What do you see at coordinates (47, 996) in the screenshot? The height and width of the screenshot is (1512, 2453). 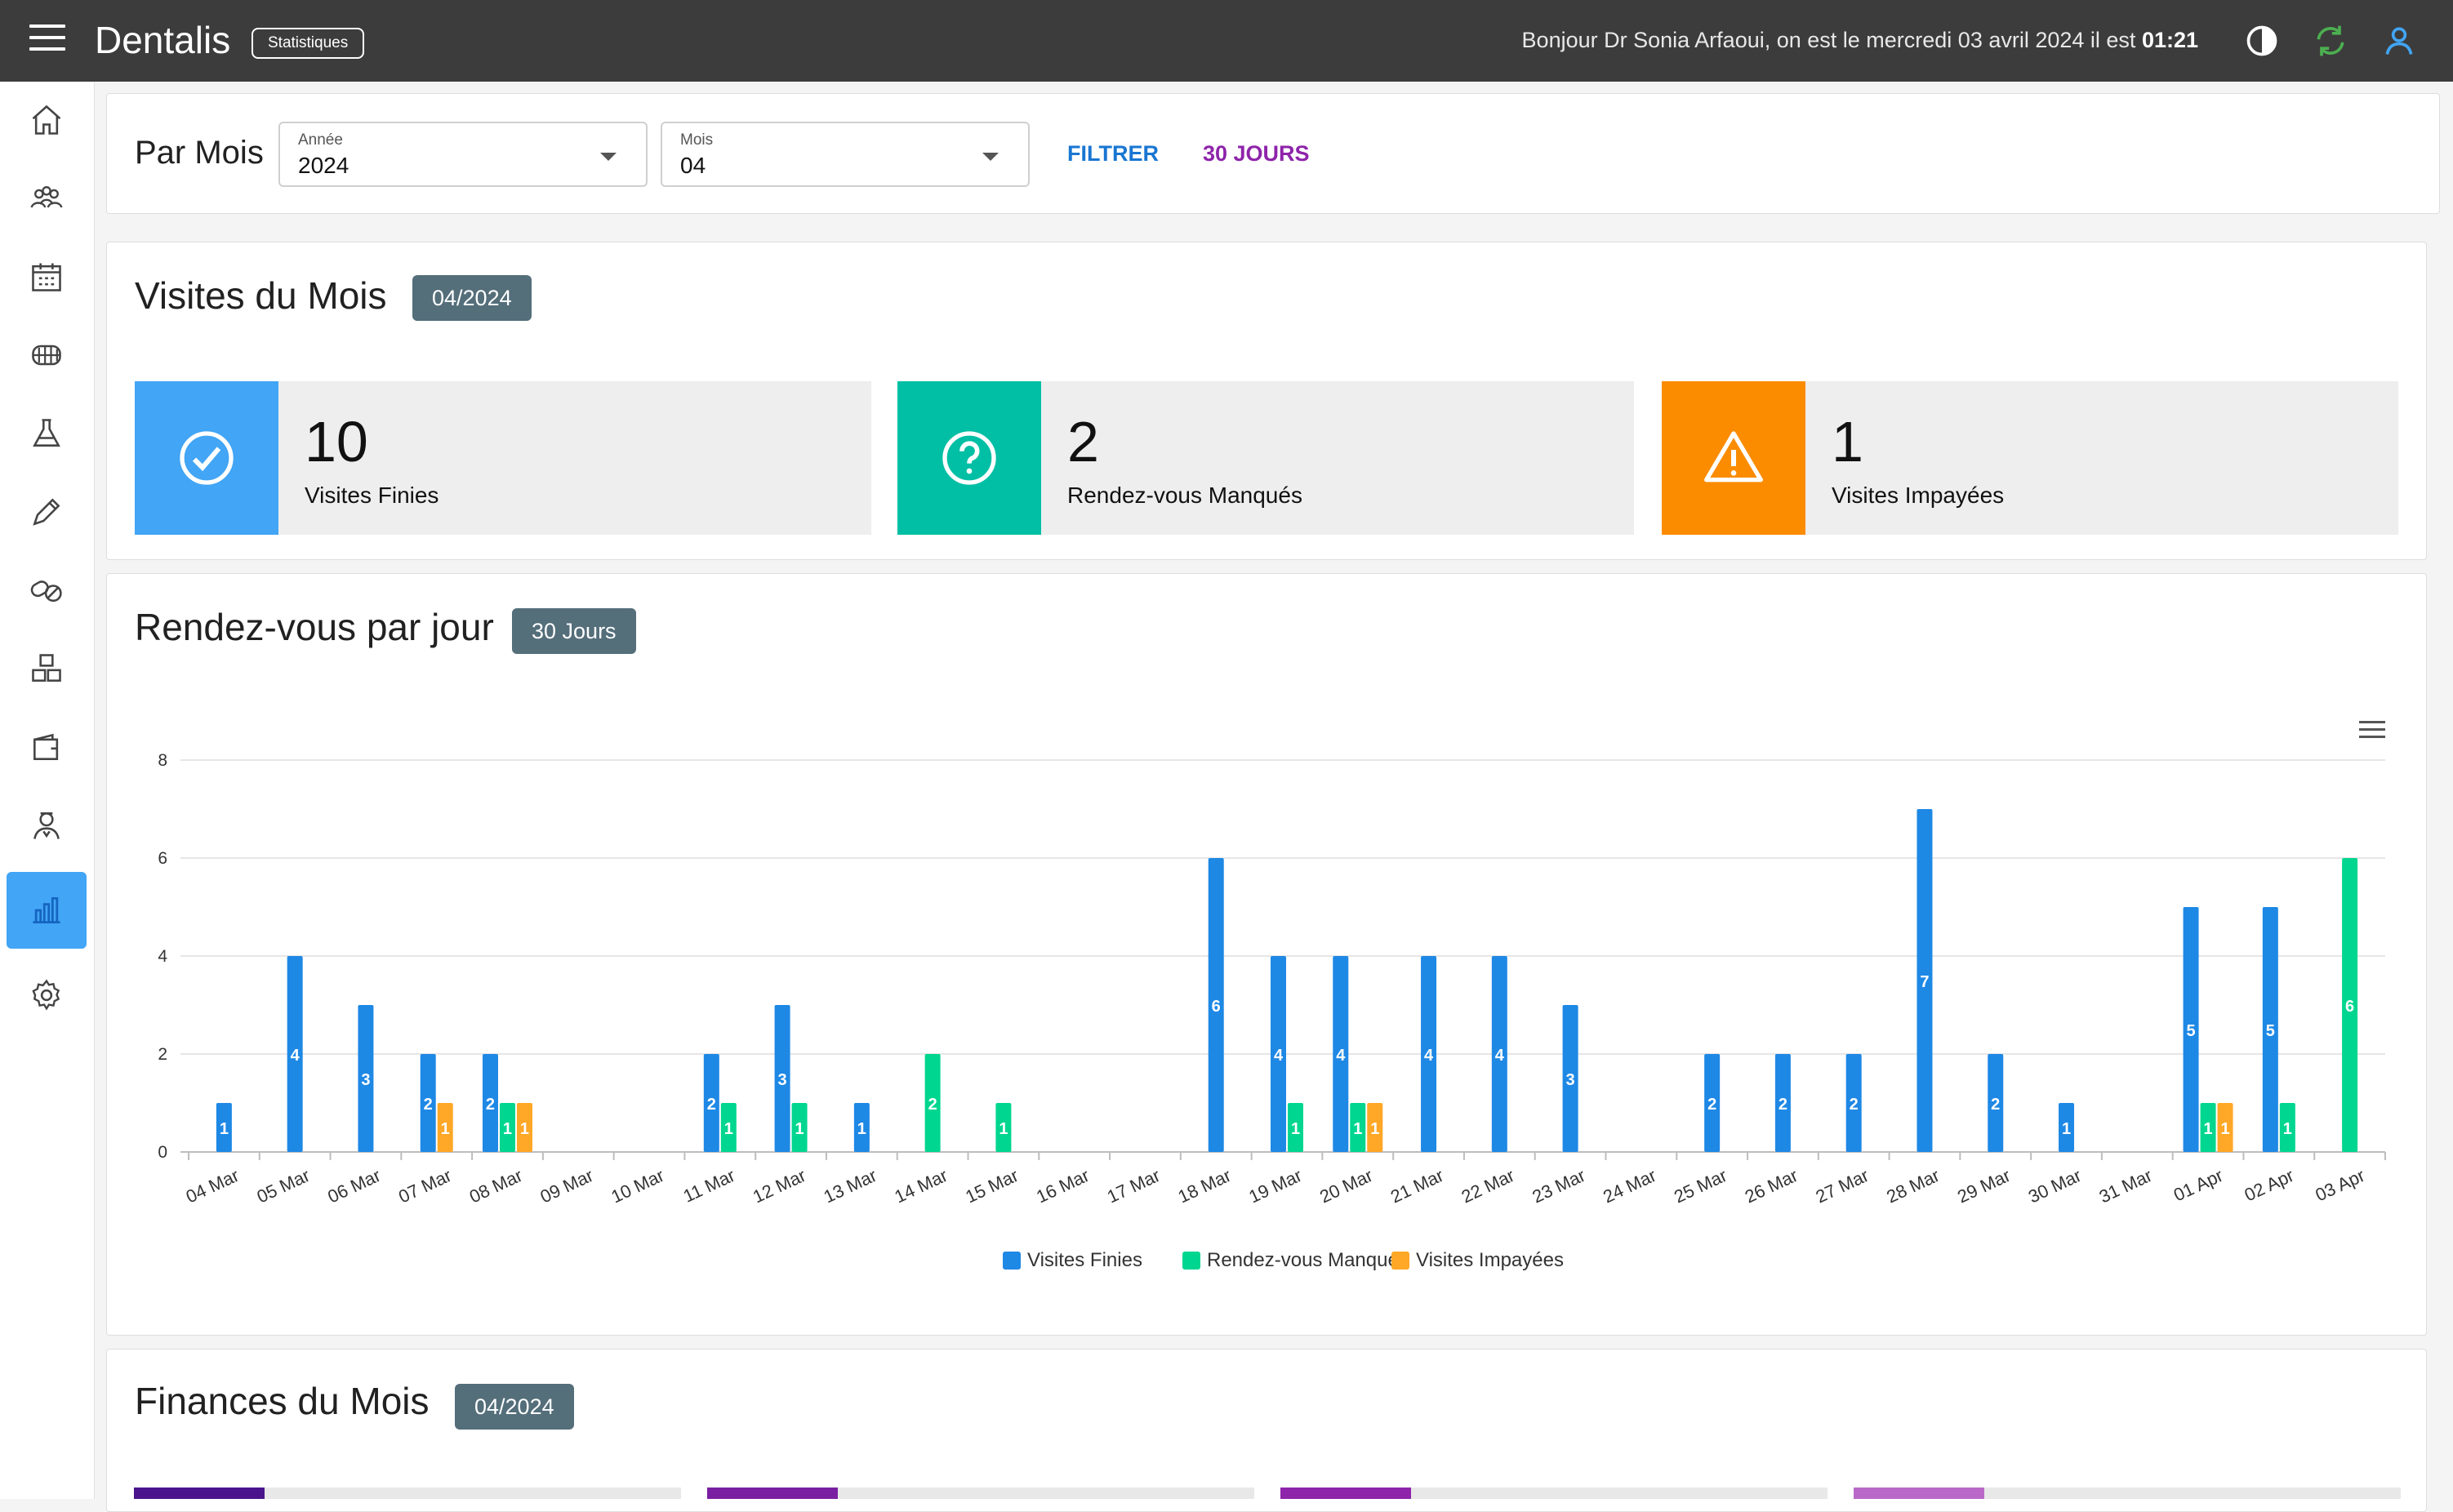 I see `sidebar-item-settings` at bounding box center [47, 996].